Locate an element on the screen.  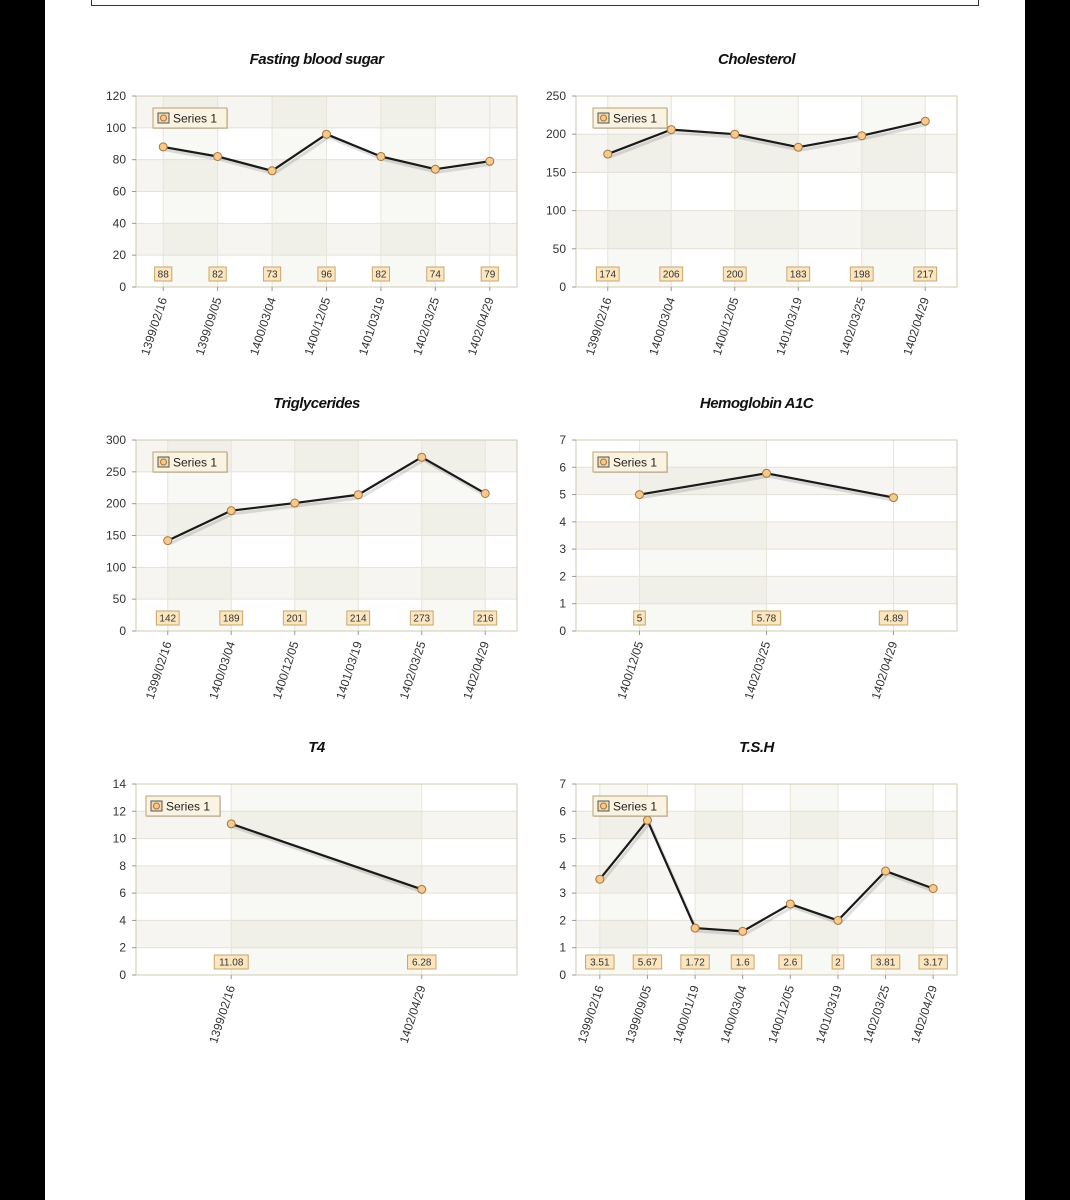
data-label: 79 is located at coordinates (489, 274).